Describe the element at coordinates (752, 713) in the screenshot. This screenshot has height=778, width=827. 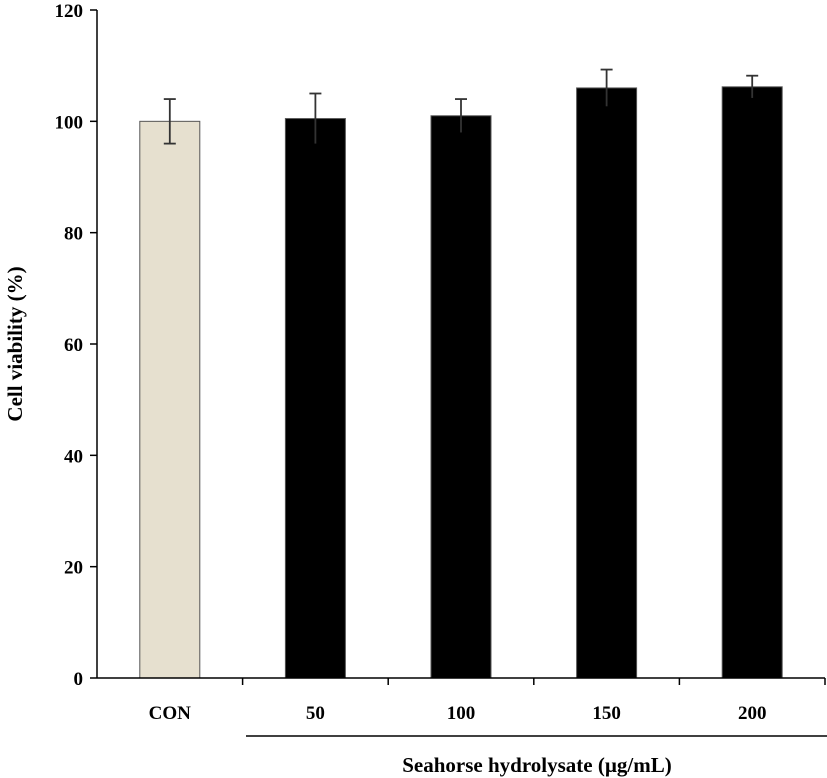
I see `x-tick-label: 200` at that location.